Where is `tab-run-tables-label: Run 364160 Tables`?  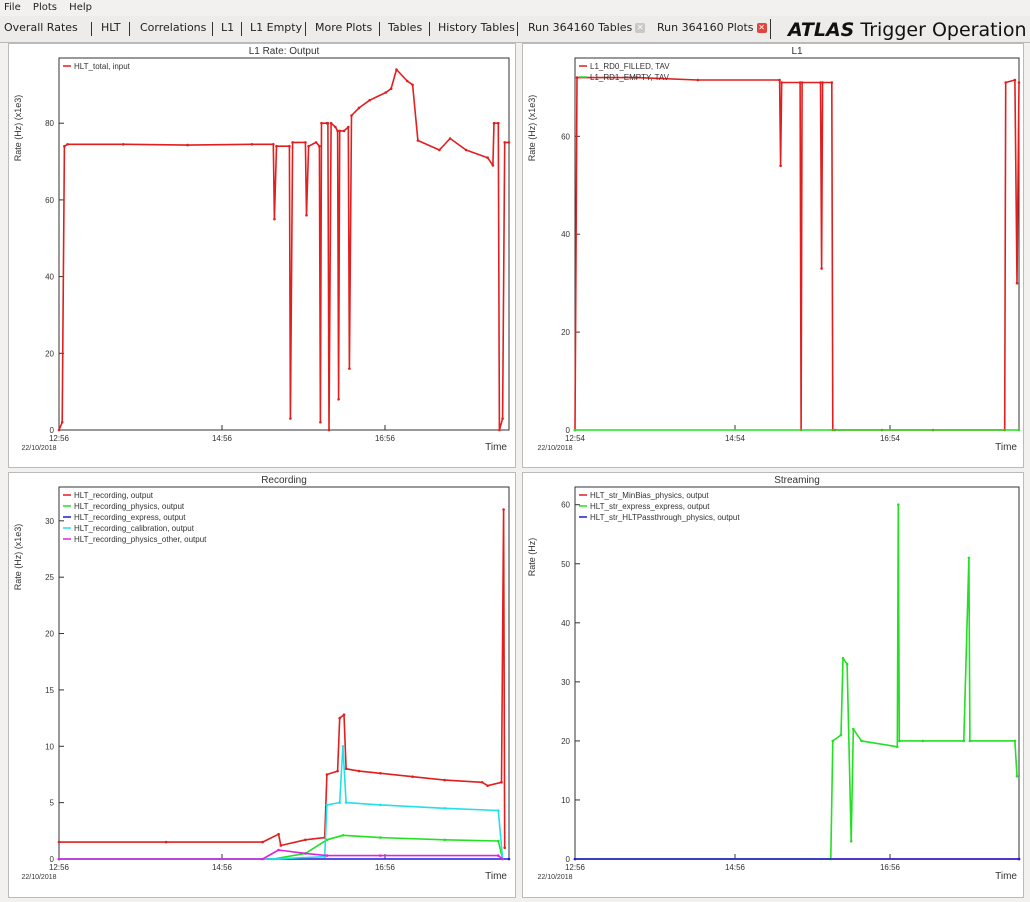 tab-run-tables-label: Run 364160 Tables is located at coordinates (580, 27).